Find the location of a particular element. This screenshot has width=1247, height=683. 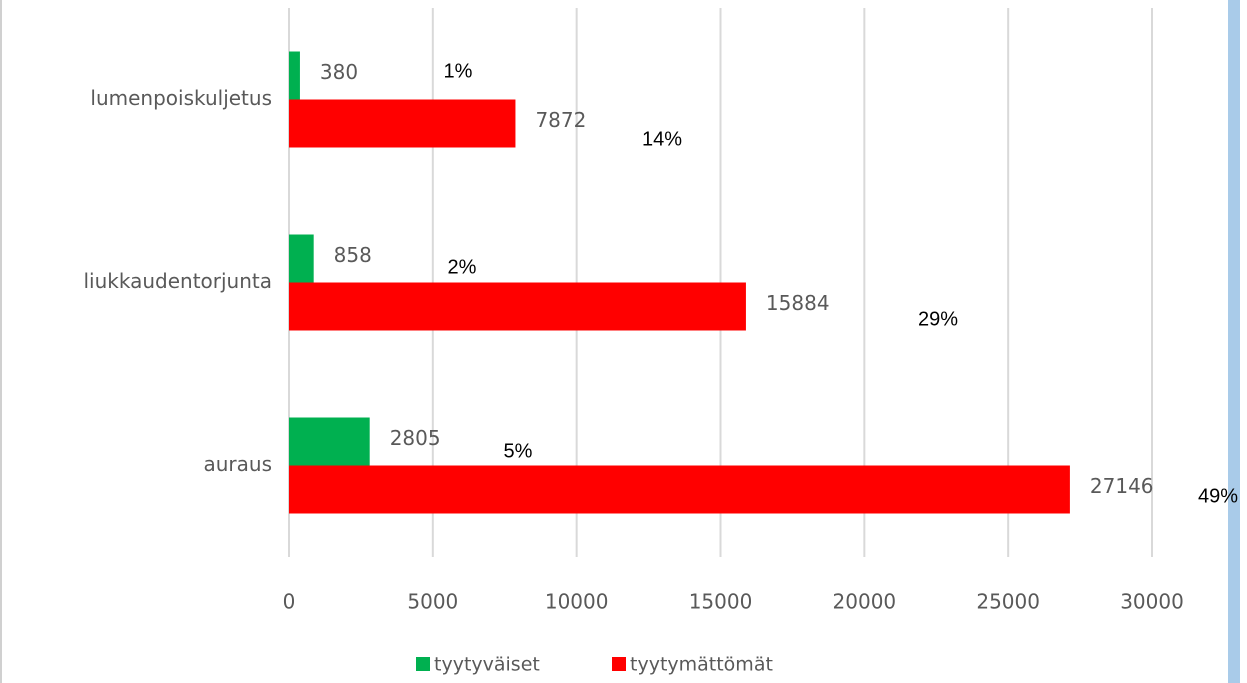

percent-label: 14% is located at coordinates (662, 139).